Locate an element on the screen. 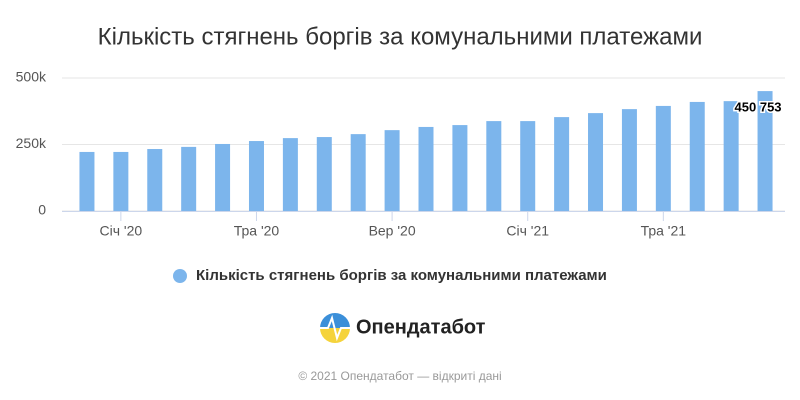 The width and height of the screenshot is (800, 400). y-tick-label: 250k is located at coordinates (31, 143).